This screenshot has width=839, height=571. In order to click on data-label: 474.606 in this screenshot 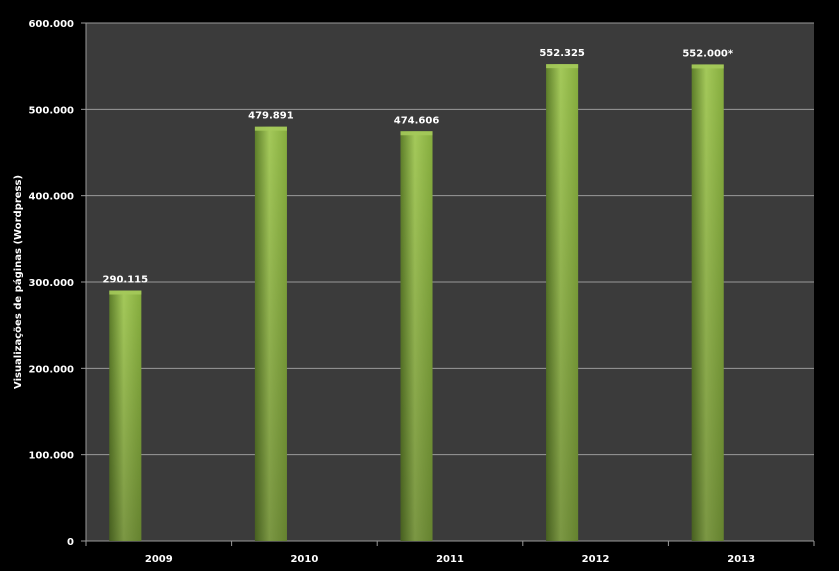, I will do `click(417, 120)`.